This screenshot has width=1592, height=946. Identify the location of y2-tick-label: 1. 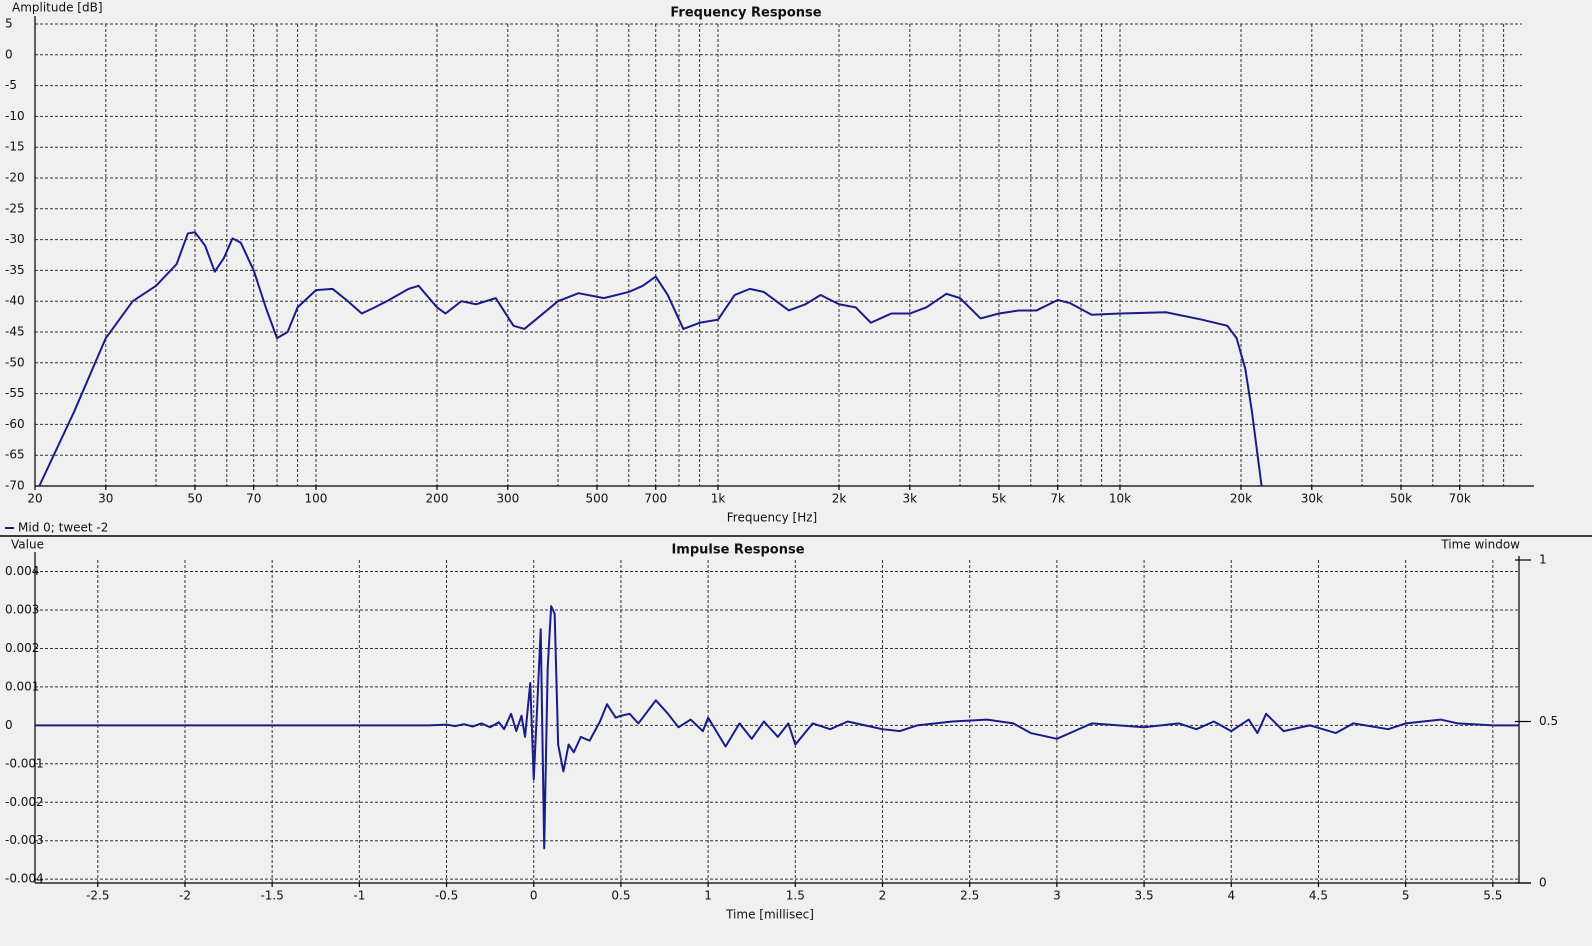
(1543, 560).